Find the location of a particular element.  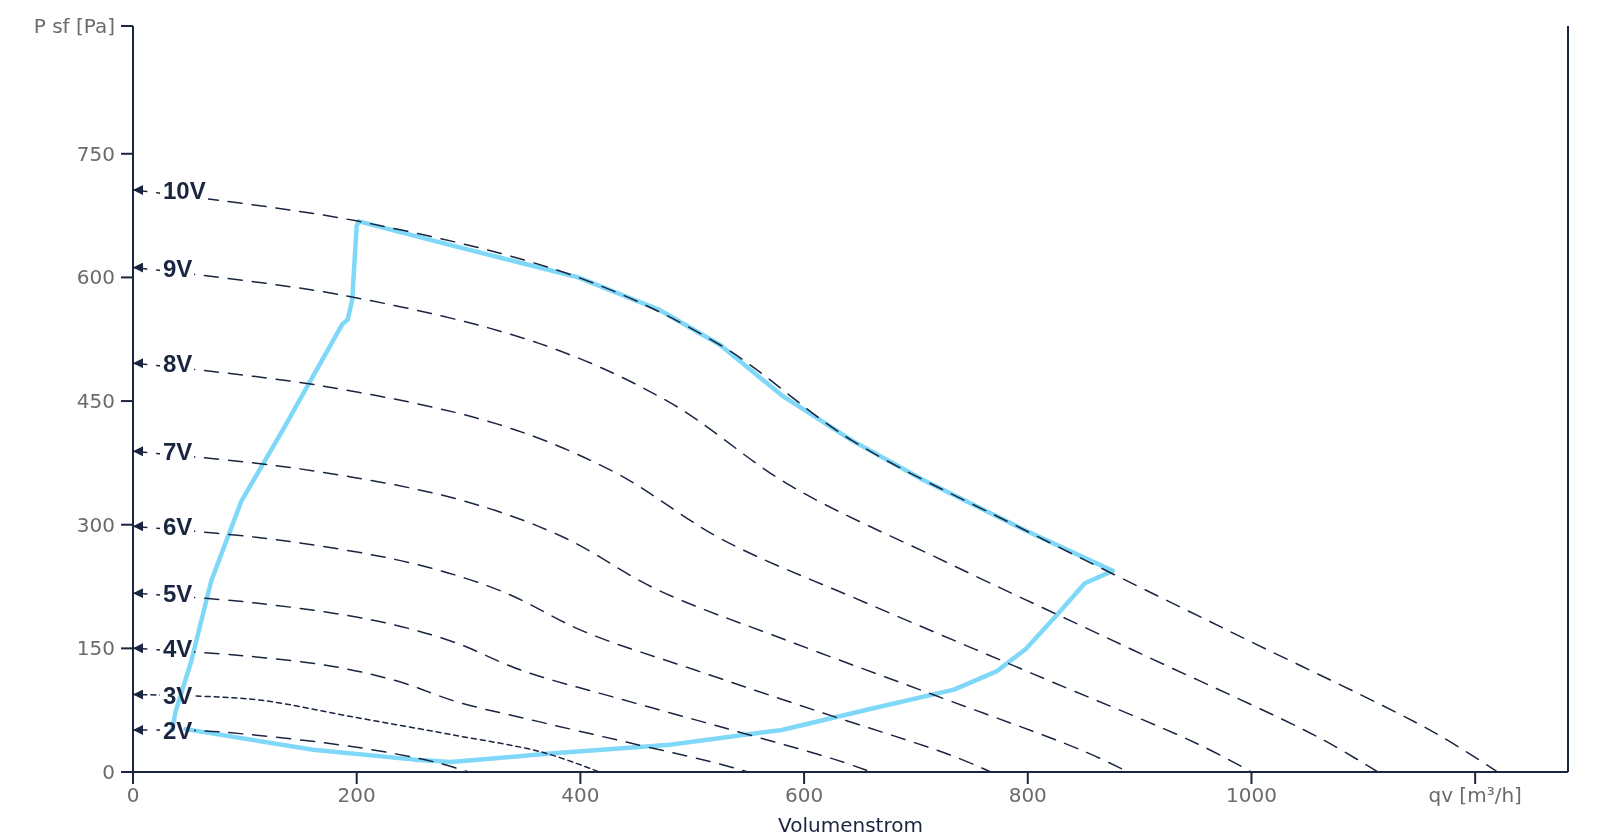

y-tick-label: 450 is located at coordinates (95, 401).